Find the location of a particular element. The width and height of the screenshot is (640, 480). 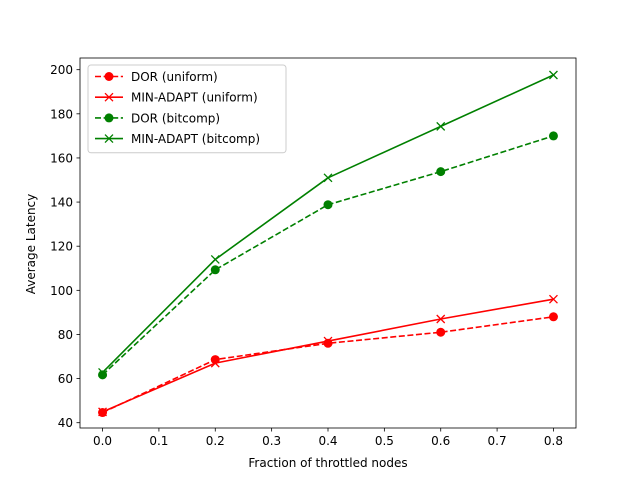

legend-entry-2: DOR (bitcomp) is located at coordinates (175, 118).